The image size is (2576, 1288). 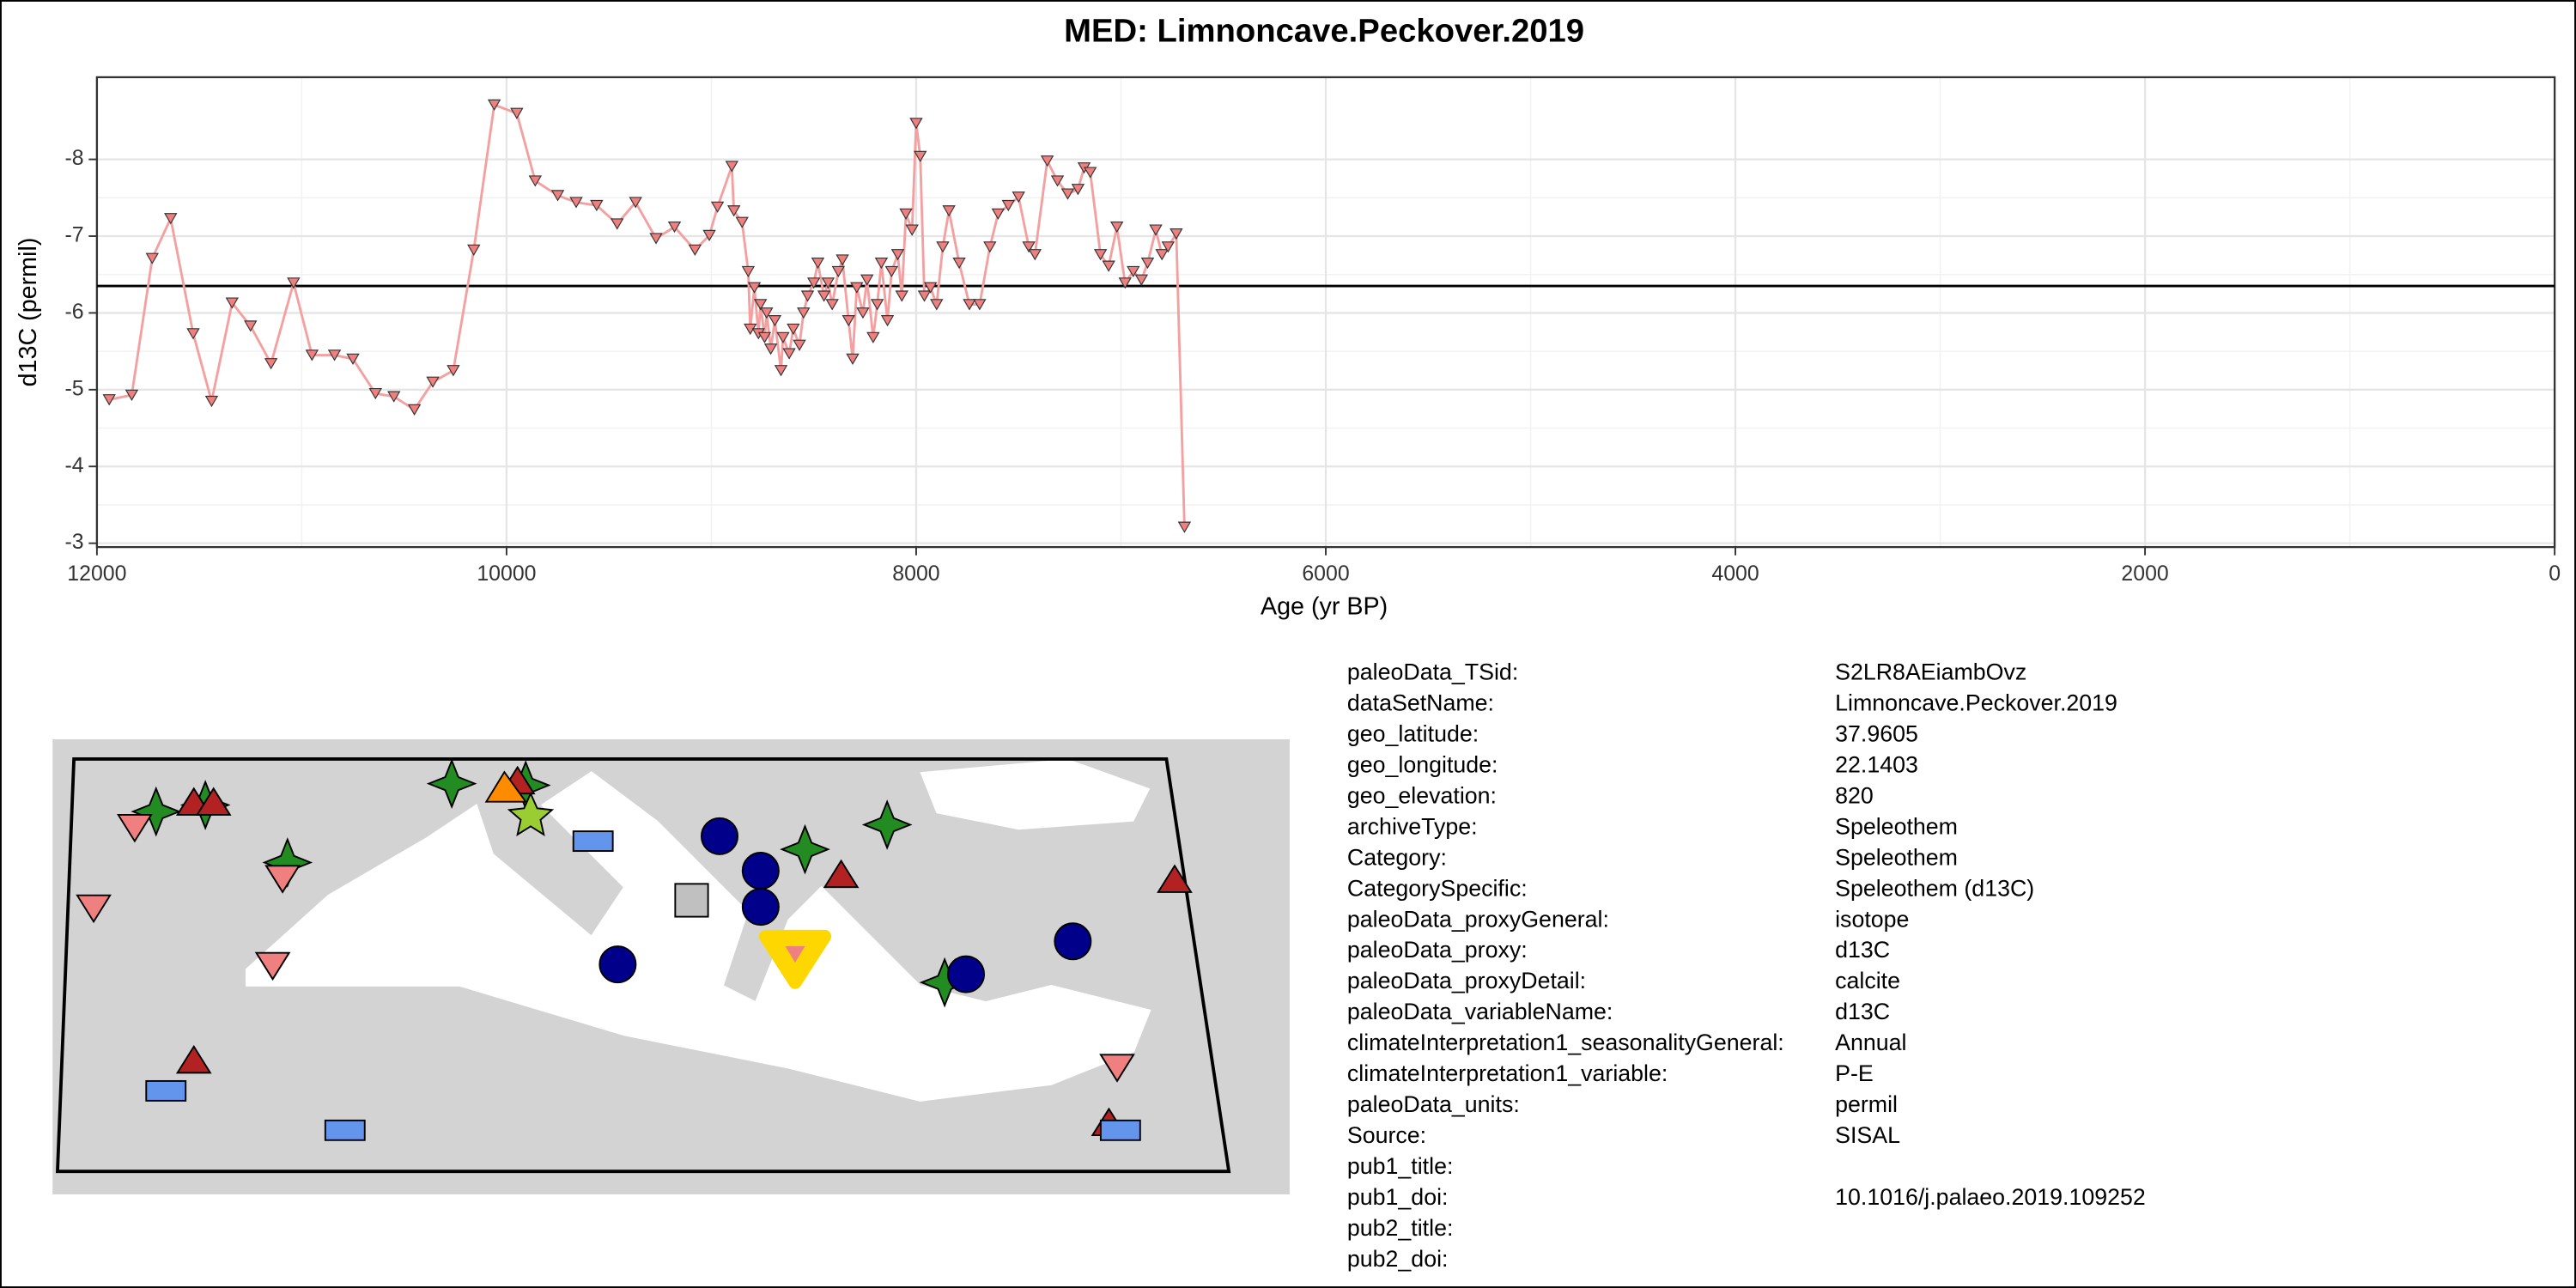 What do you see at coordinates (1400, 1228) in the screenshot?
I see `field-name: pub2_title:` at bounding box center [1400, 1228].